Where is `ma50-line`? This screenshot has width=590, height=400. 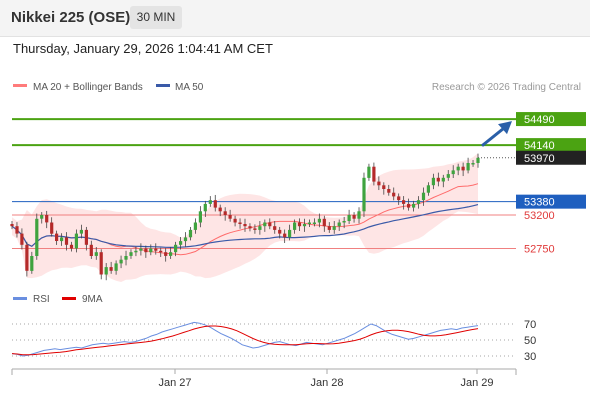 ma50-line is located at coordinates (245, 226).